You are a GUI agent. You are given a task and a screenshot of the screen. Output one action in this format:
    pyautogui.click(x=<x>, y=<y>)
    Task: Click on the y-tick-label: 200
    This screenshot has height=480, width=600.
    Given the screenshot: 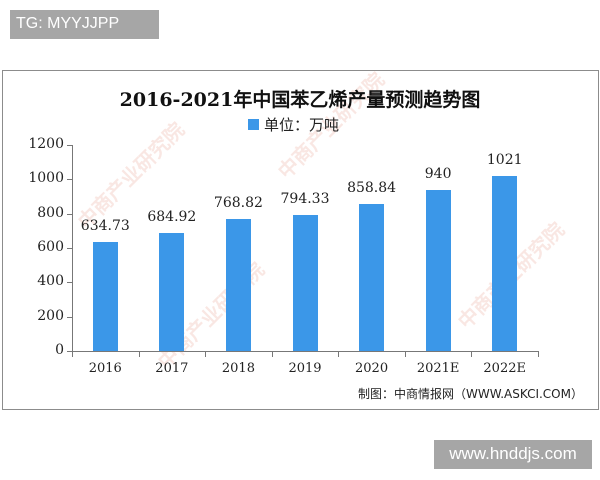 What is the action you would take?
    pyautogui.click(x=50, y=315)
    